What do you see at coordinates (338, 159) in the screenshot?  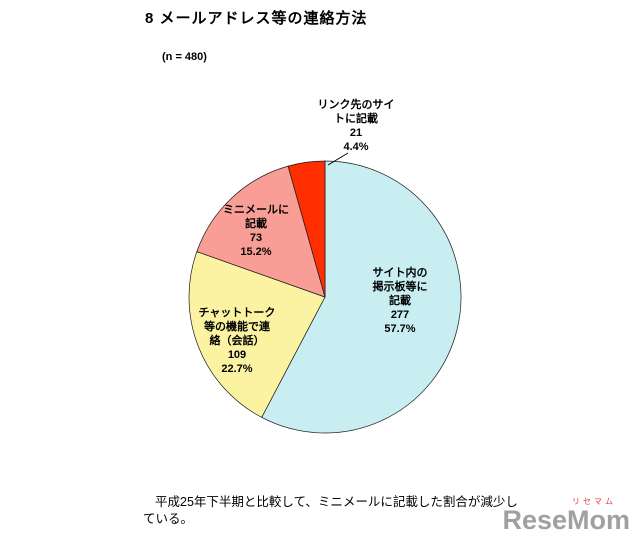 I see `leader-line` at bounding box center [338, 159].